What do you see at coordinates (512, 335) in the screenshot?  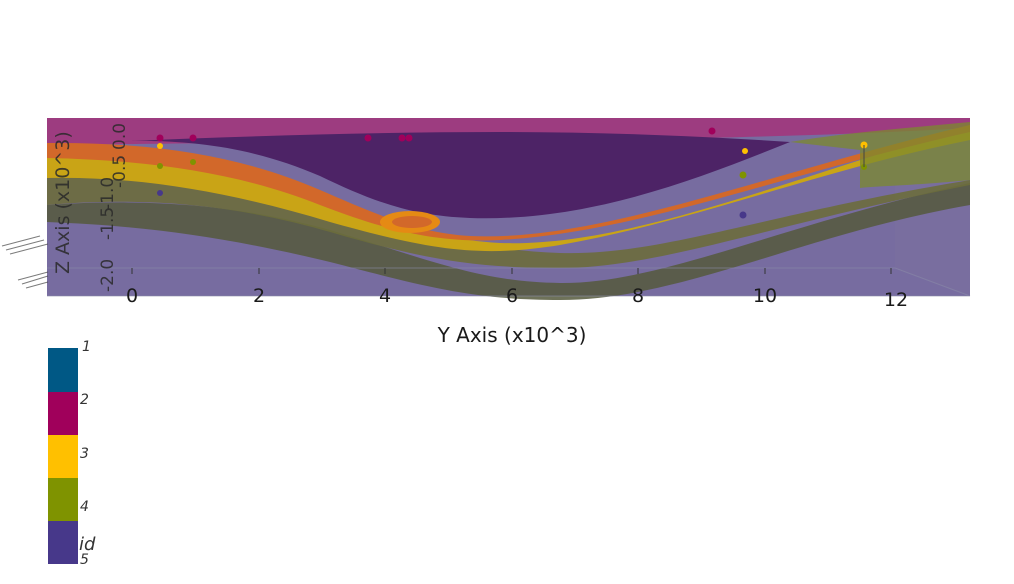 I see `y-axis-title: Y Axis (x10^3)` at bounding box center [512, 335].